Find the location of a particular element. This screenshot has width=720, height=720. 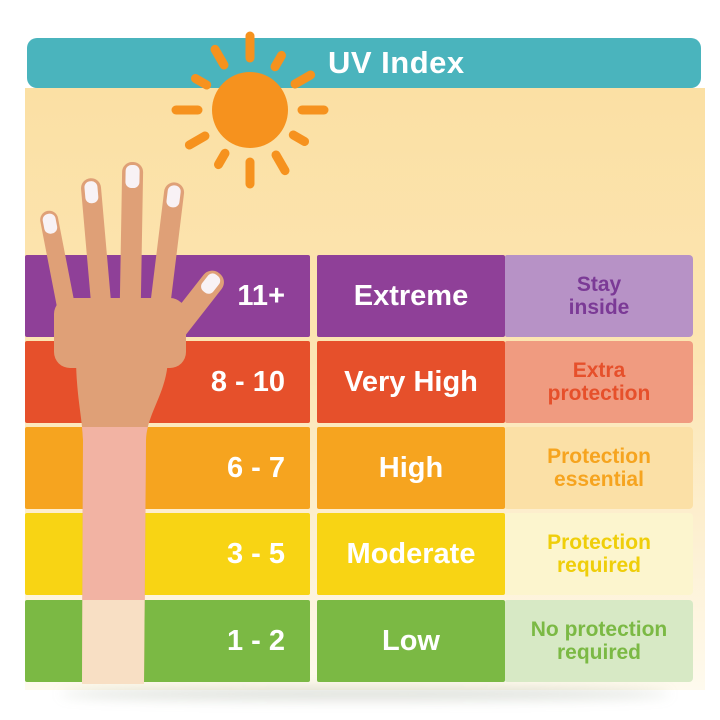

forearm-sunburn-band is located at coordinates (133, 513).